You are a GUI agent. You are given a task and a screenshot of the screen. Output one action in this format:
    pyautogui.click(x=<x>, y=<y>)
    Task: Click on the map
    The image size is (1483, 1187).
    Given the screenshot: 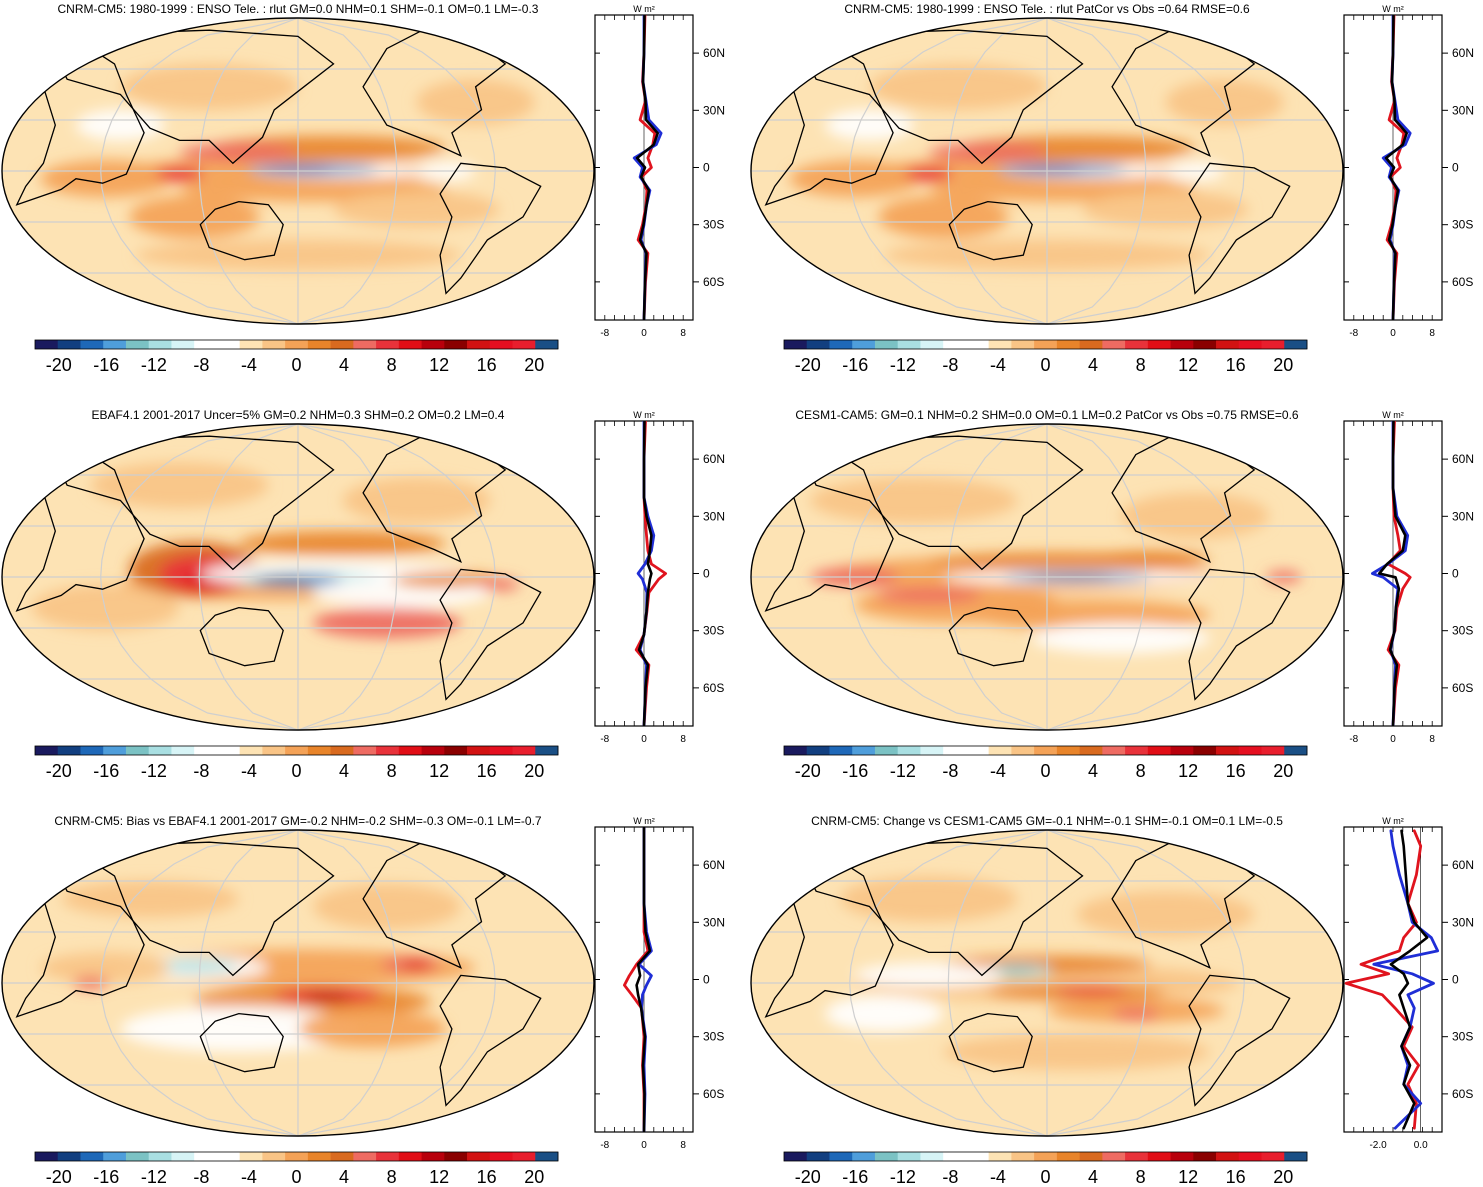 What is the action you would take?
    pyautogui.click(x=298, y=577)
    